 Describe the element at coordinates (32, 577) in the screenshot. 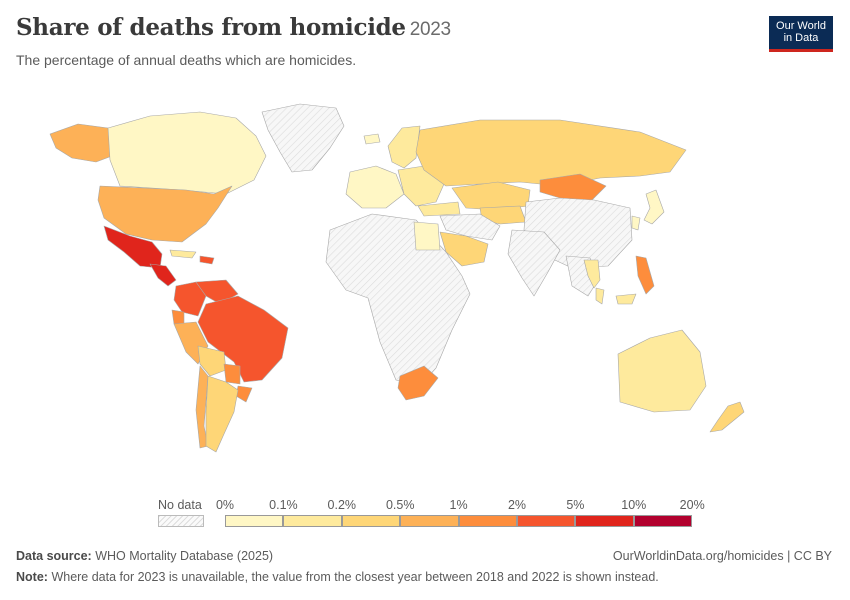

I see `footer-note-label: Note:` at that location.